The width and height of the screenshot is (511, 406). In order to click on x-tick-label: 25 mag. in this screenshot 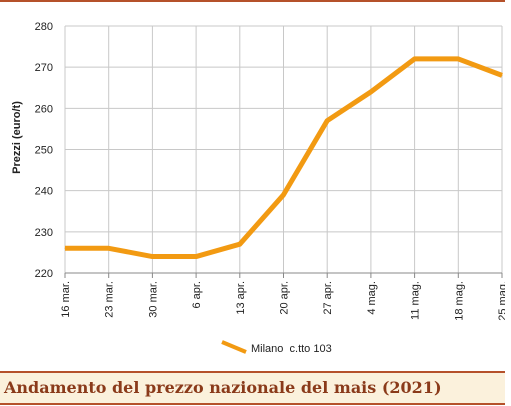, I will do `click(501, 301)`.